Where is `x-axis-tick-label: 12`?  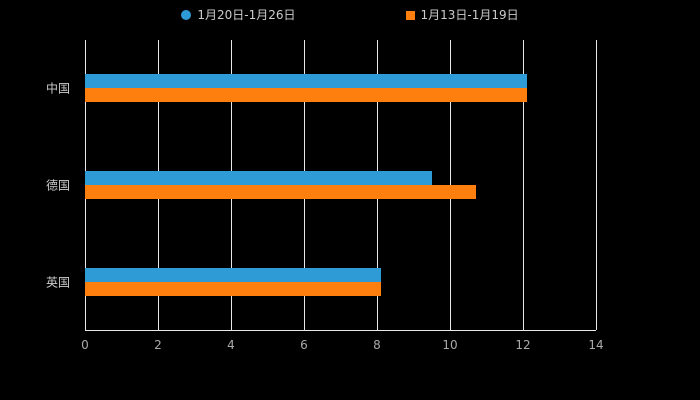 x-axis-tick-label: 12 is located at coordinates (523, 345).